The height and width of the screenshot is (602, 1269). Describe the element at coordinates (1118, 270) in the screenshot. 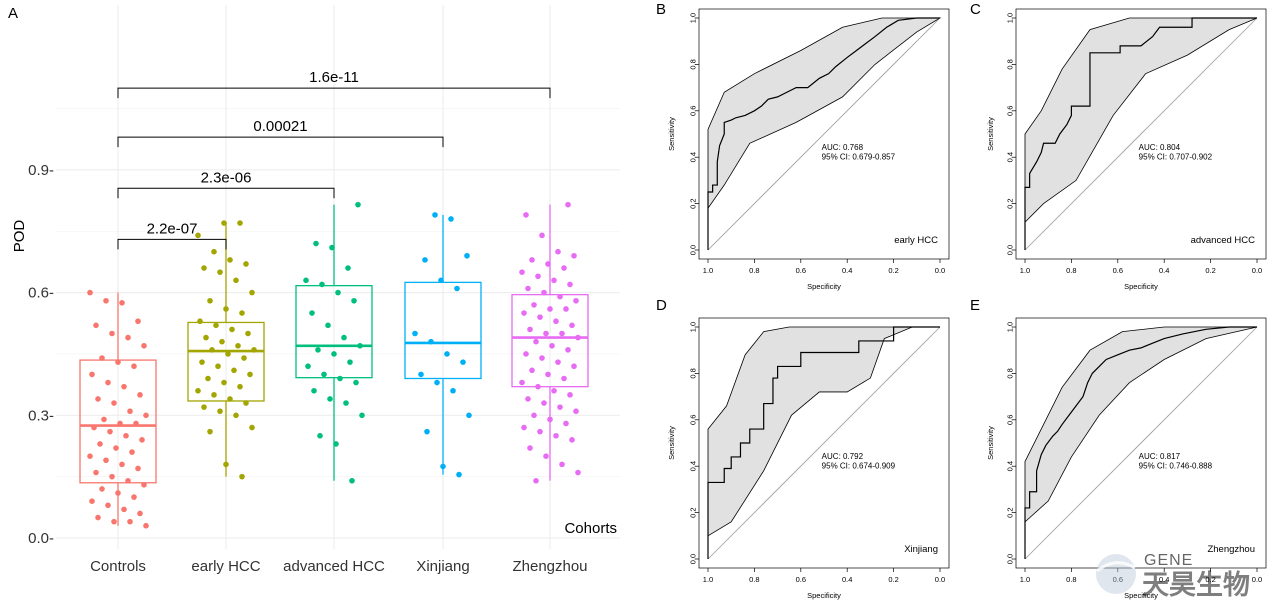

I see `x-tick-label: 0.6` at that location.